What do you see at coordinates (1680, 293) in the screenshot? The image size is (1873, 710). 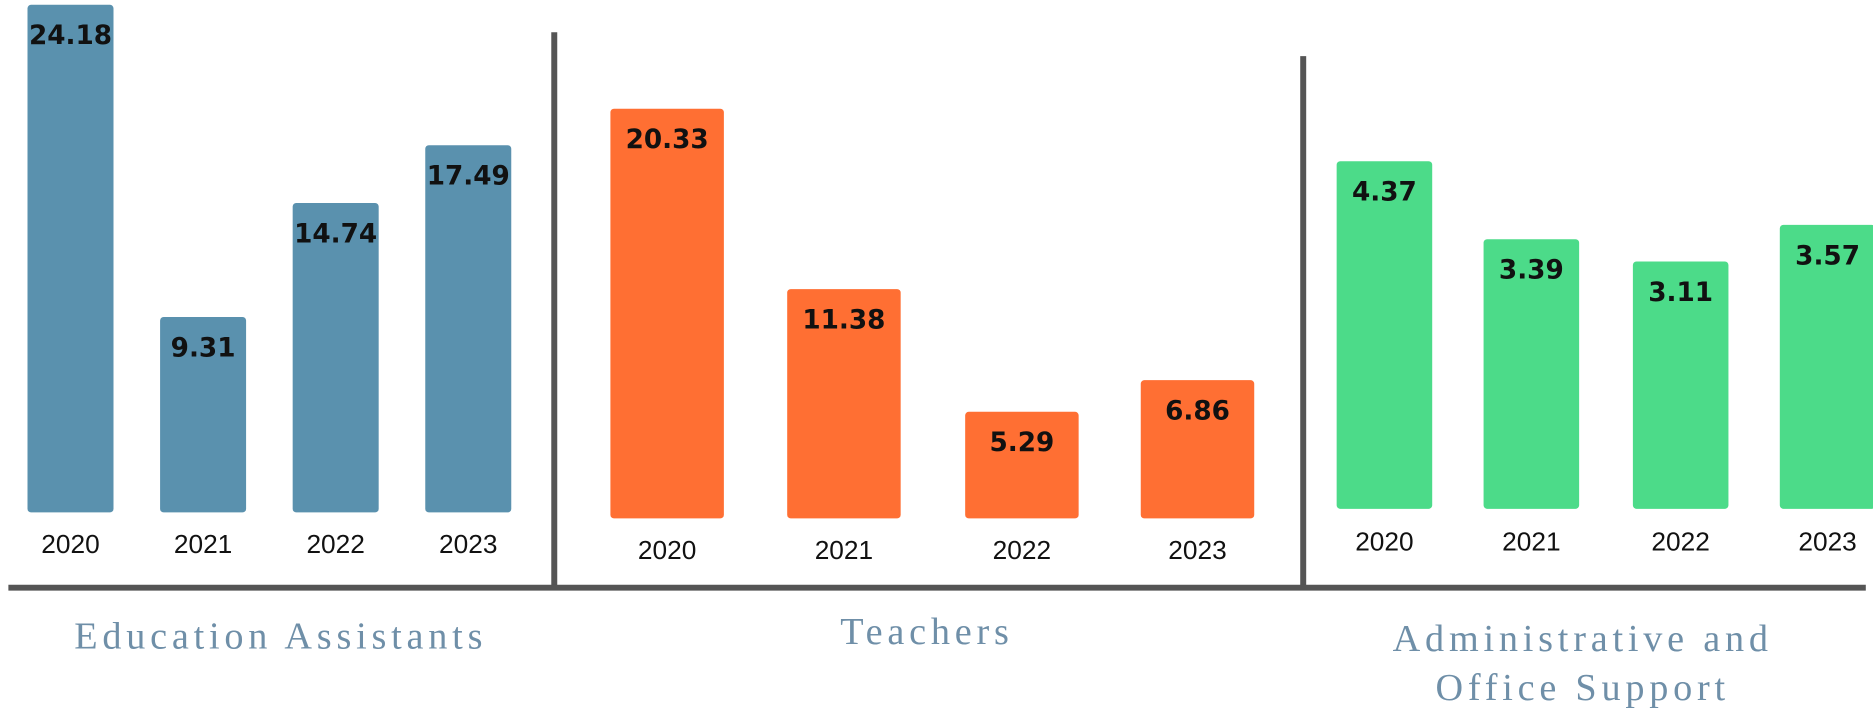 I see `data-label: 3.11` at bounding box center [1680, 293].